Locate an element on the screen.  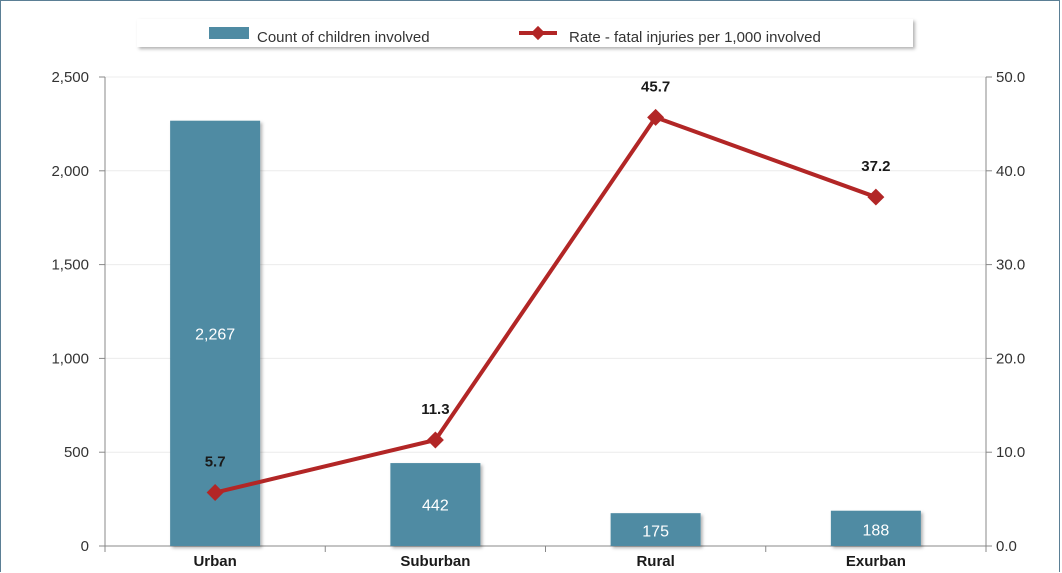
bar-exurban is located at coordinates (875, 528).